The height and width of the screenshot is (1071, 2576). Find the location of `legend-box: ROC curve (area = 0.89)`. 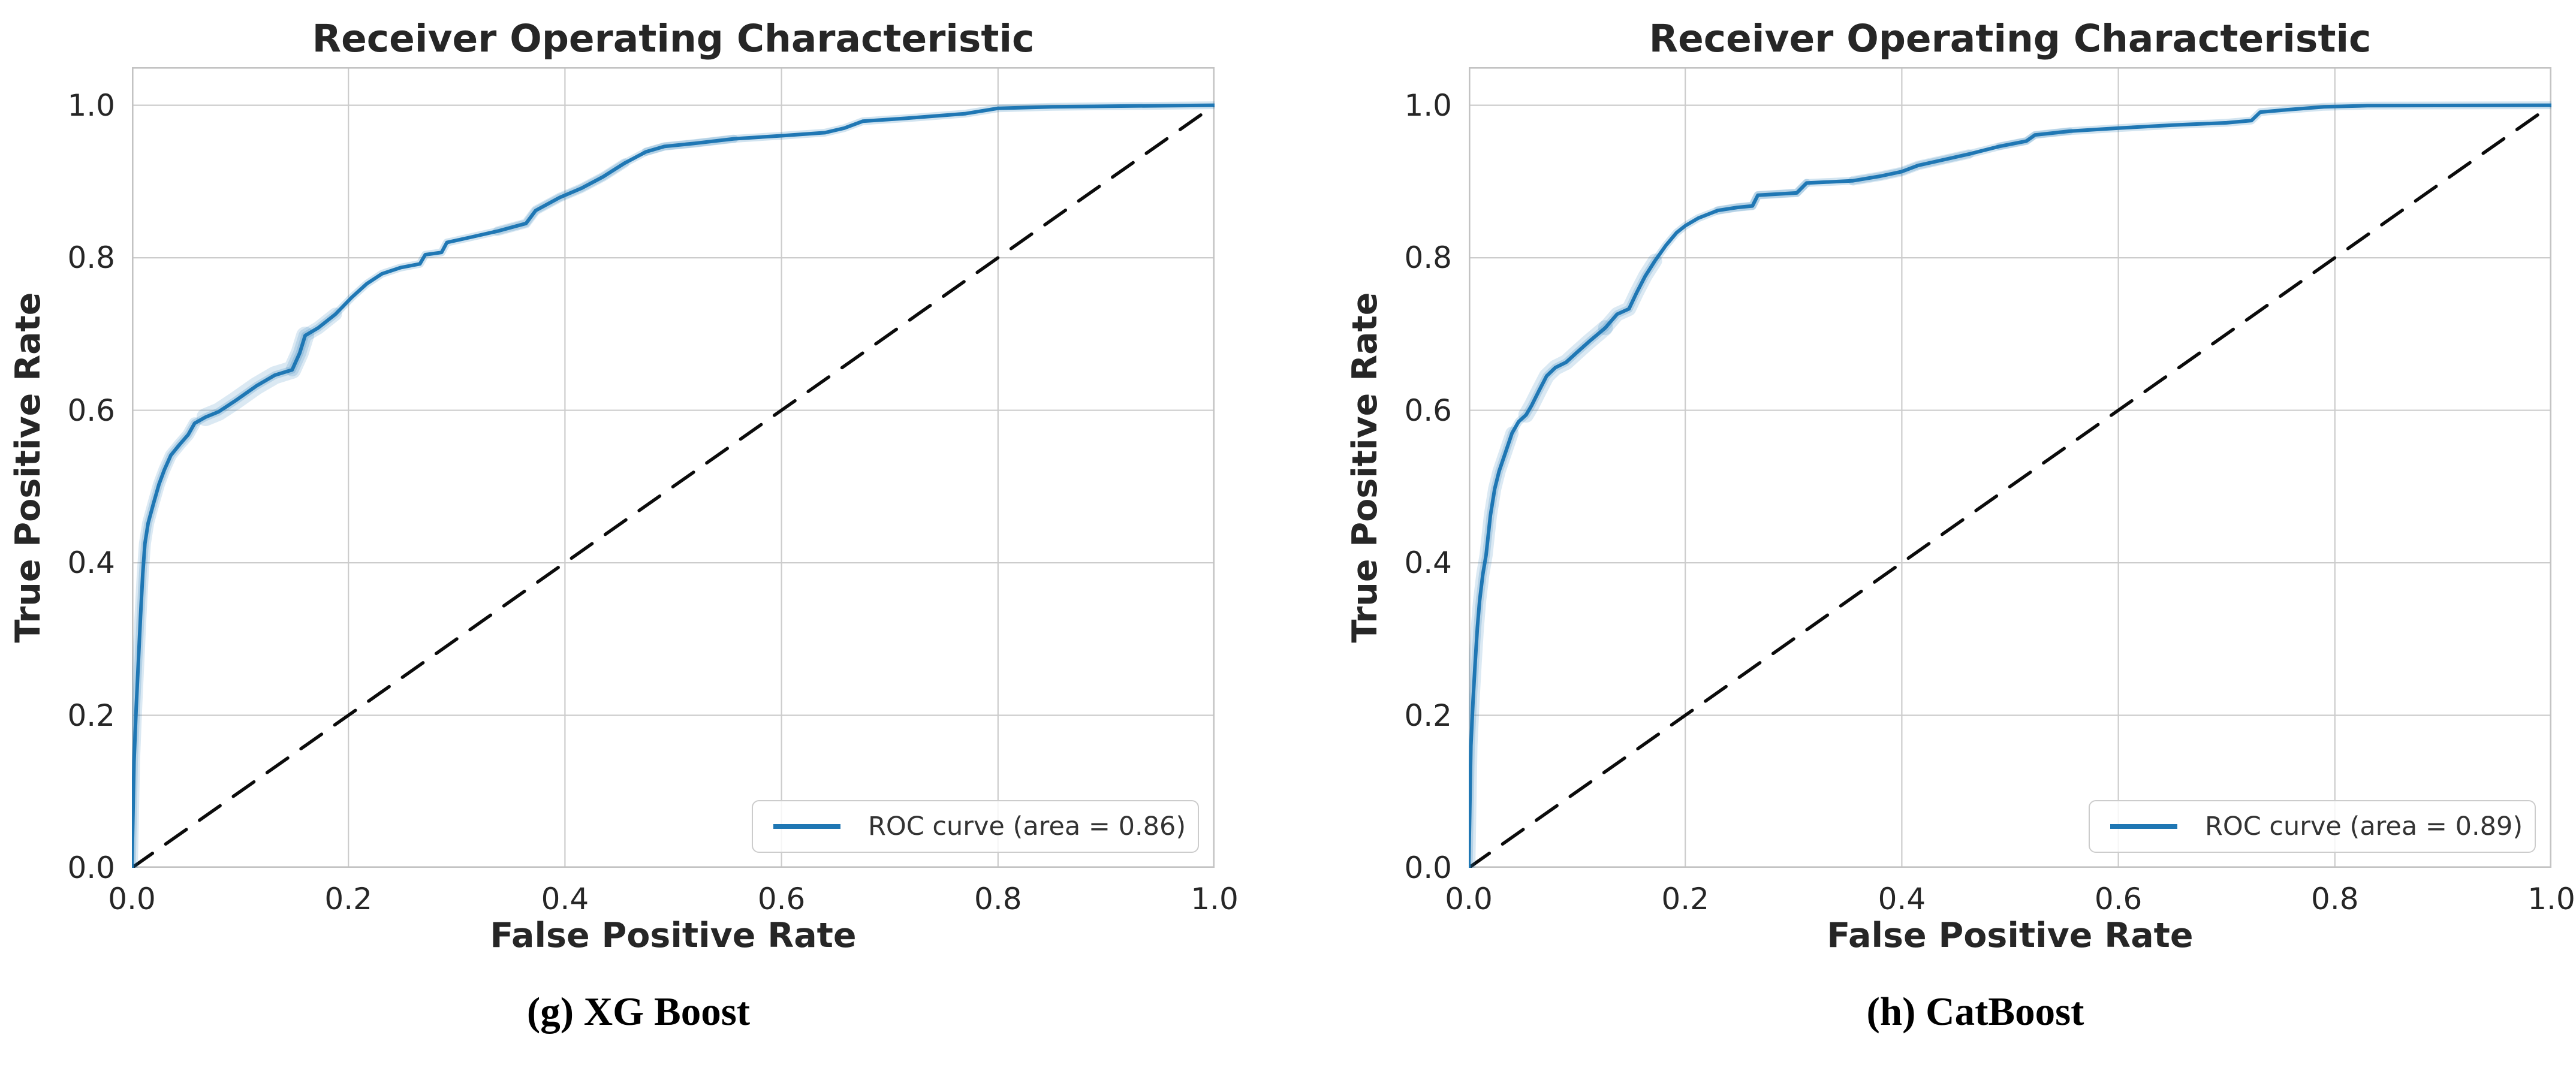

legend-box: ROC curve (area = 0.89) is located at coordinates (2313, 826).